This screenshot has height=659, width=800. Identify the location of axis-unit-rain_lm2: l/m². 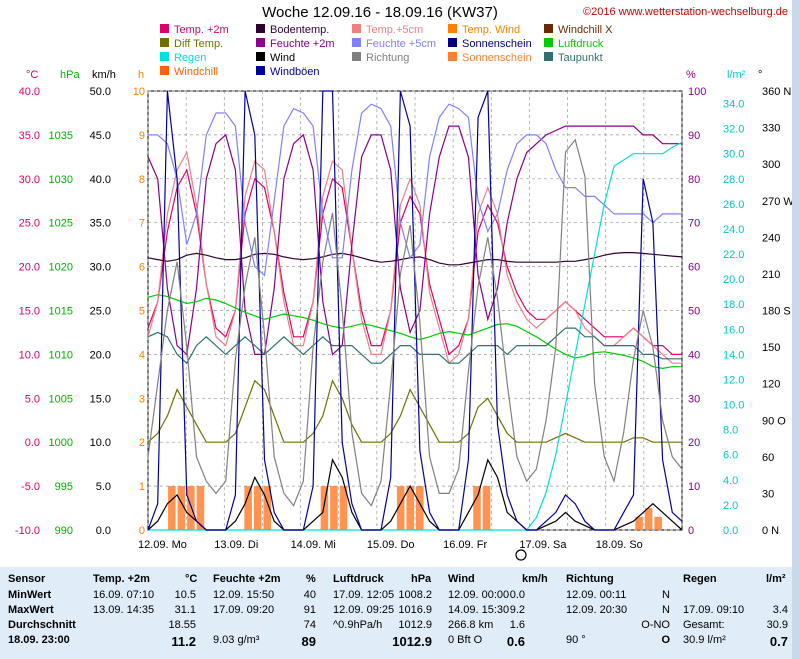
(736, 75).